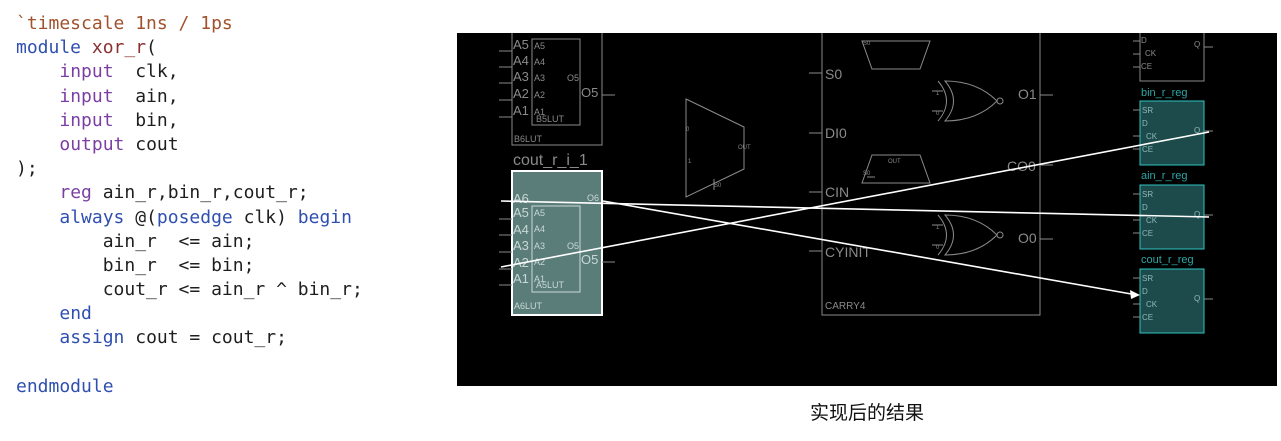 The image size is (1281, 441). What do you see at coordinates (65, 386) in the screenshot?
I see `code-token: endmodule` at bounding box center [65, 386].